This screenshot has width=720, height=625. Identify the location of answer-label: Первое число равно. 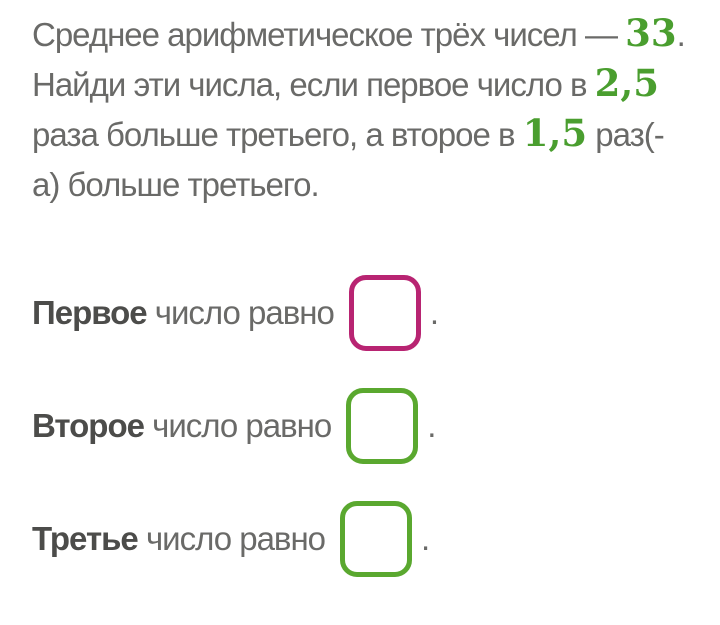
(183, 313).